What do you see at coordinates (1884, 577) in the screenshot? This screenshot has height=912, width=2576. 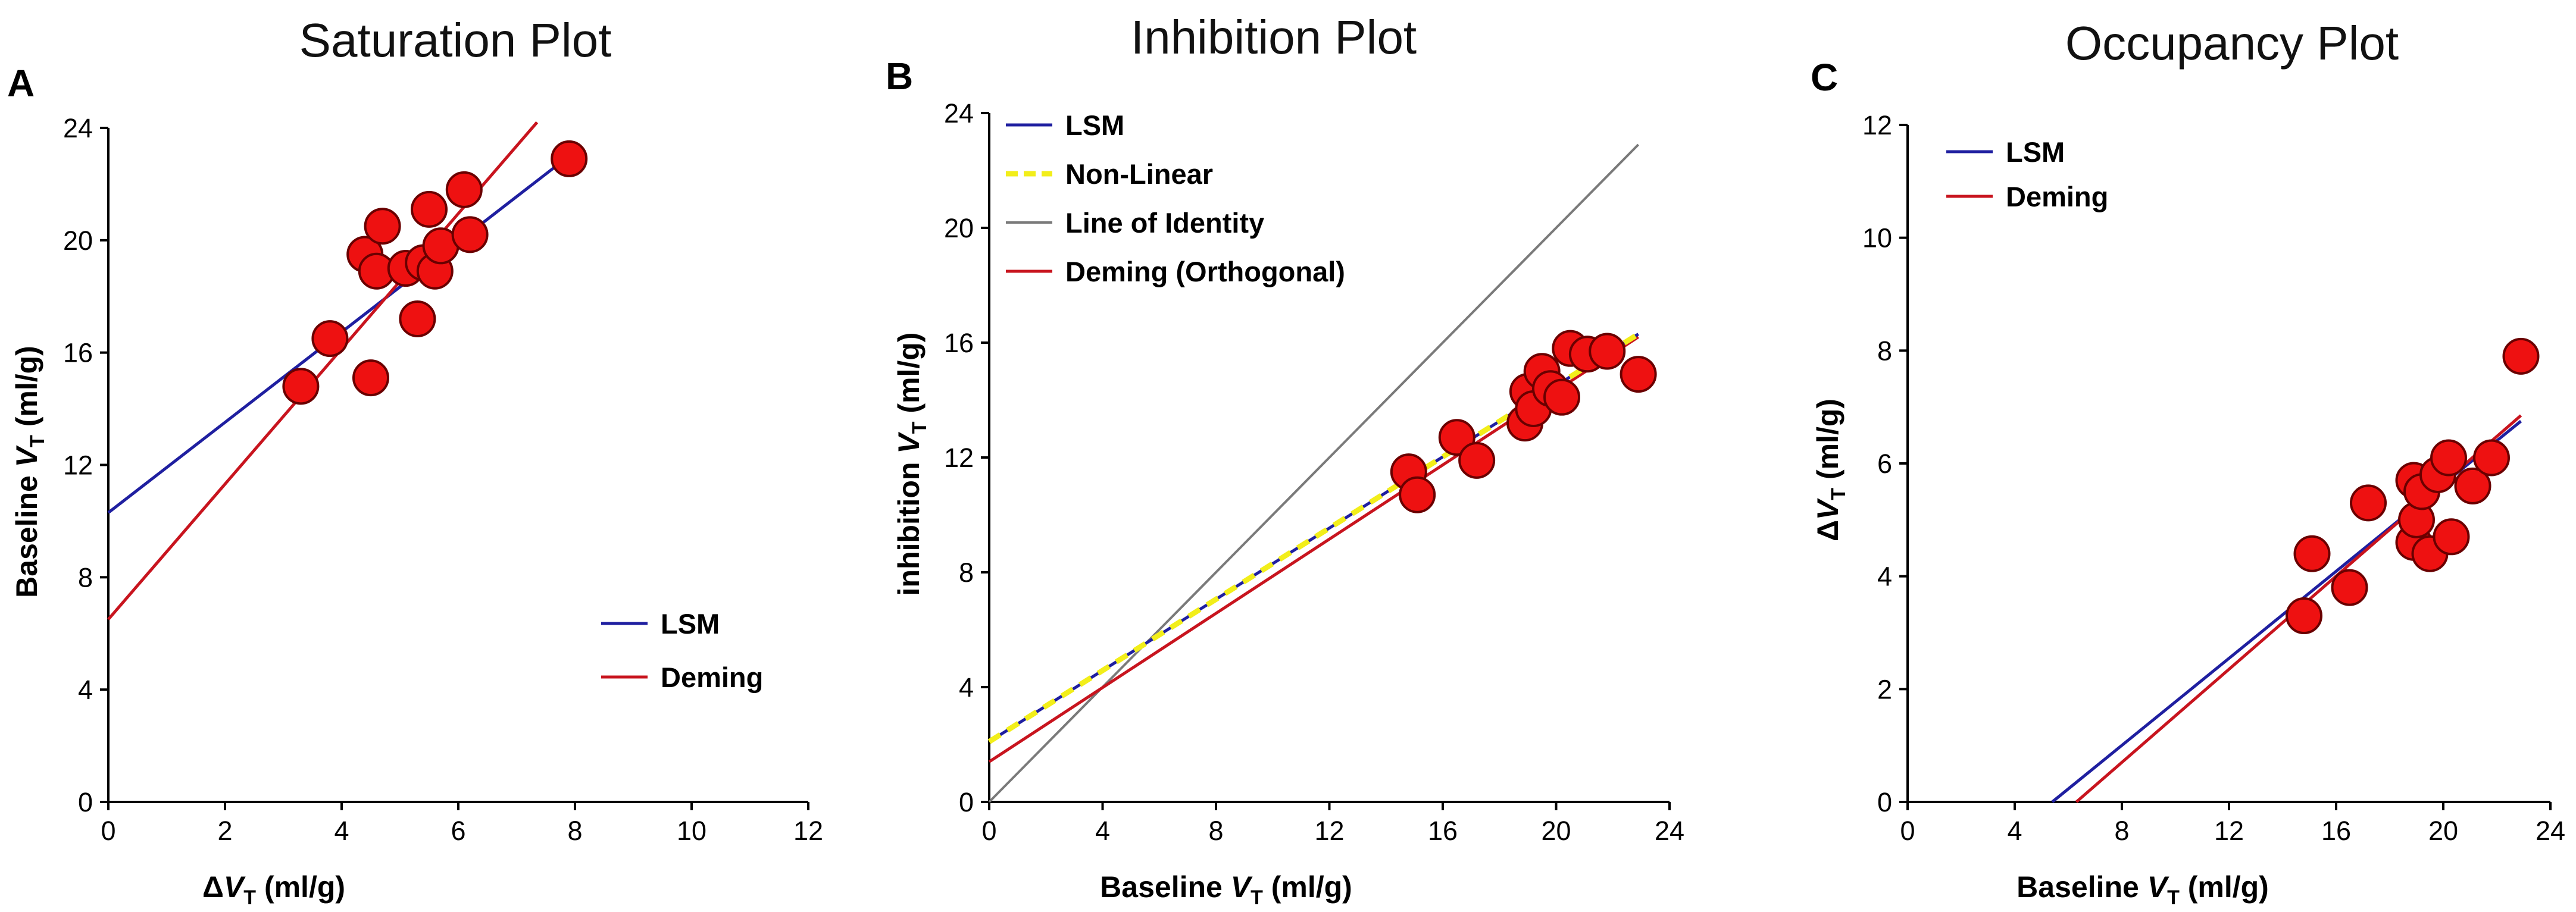 I see `chart-c-y-tick-label: 4` at bounding box center [1884, 577].